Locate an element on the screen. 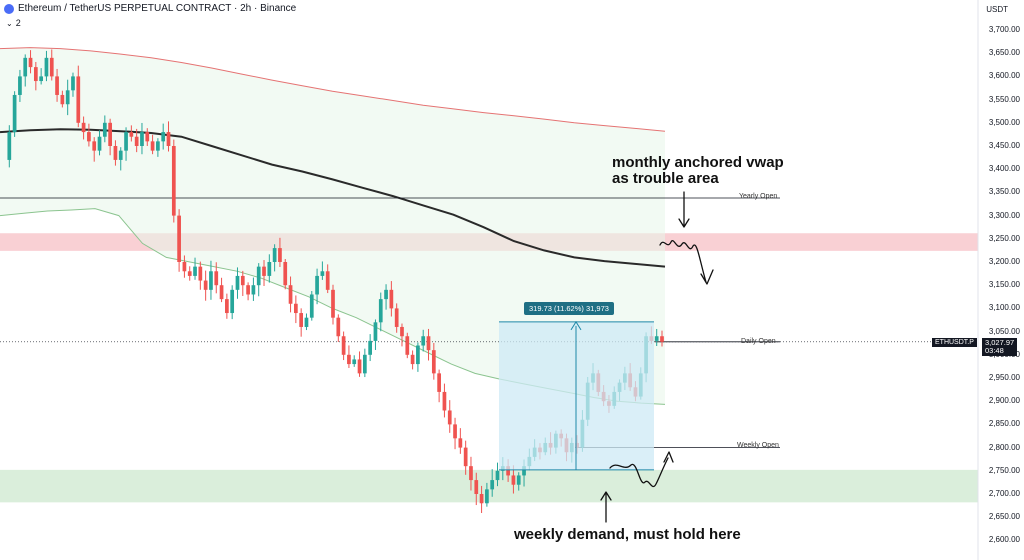 This screenshot has height=560, width=1024. price-tick-label: 3,700.00 is located at coordinates (1004, 29).